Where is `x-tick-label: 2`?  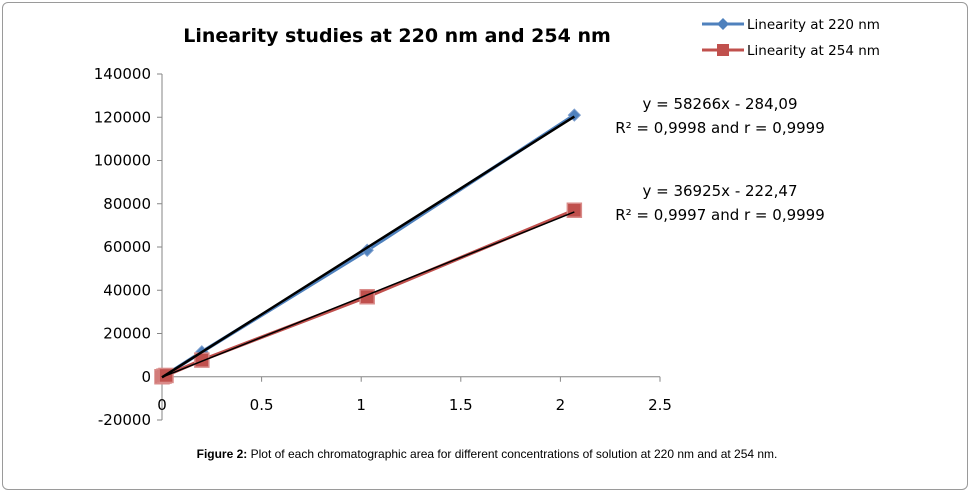 x-tick-label: 2 is located at coordinates (561, 405).